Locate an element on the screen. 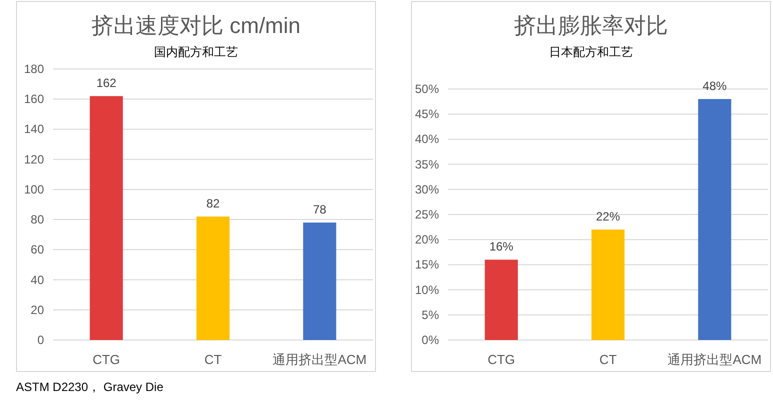 This screenshot has width=773, height=401. y-tick-label: 140 is located at coordinates (34, 129).